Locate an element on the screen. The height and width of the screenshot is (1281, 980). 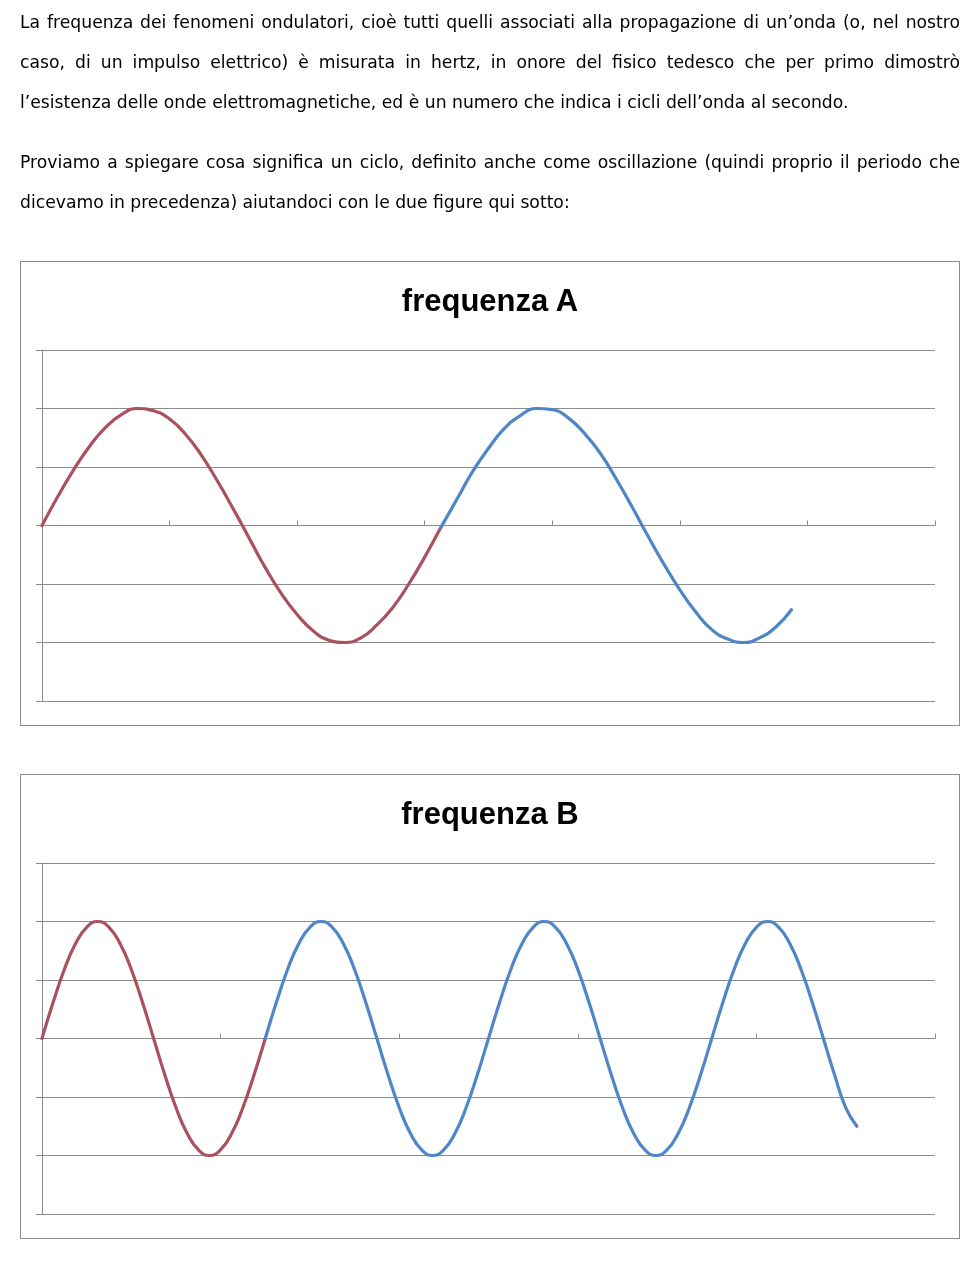
chart-title: frequenza A is located at coordinates (490, 300).